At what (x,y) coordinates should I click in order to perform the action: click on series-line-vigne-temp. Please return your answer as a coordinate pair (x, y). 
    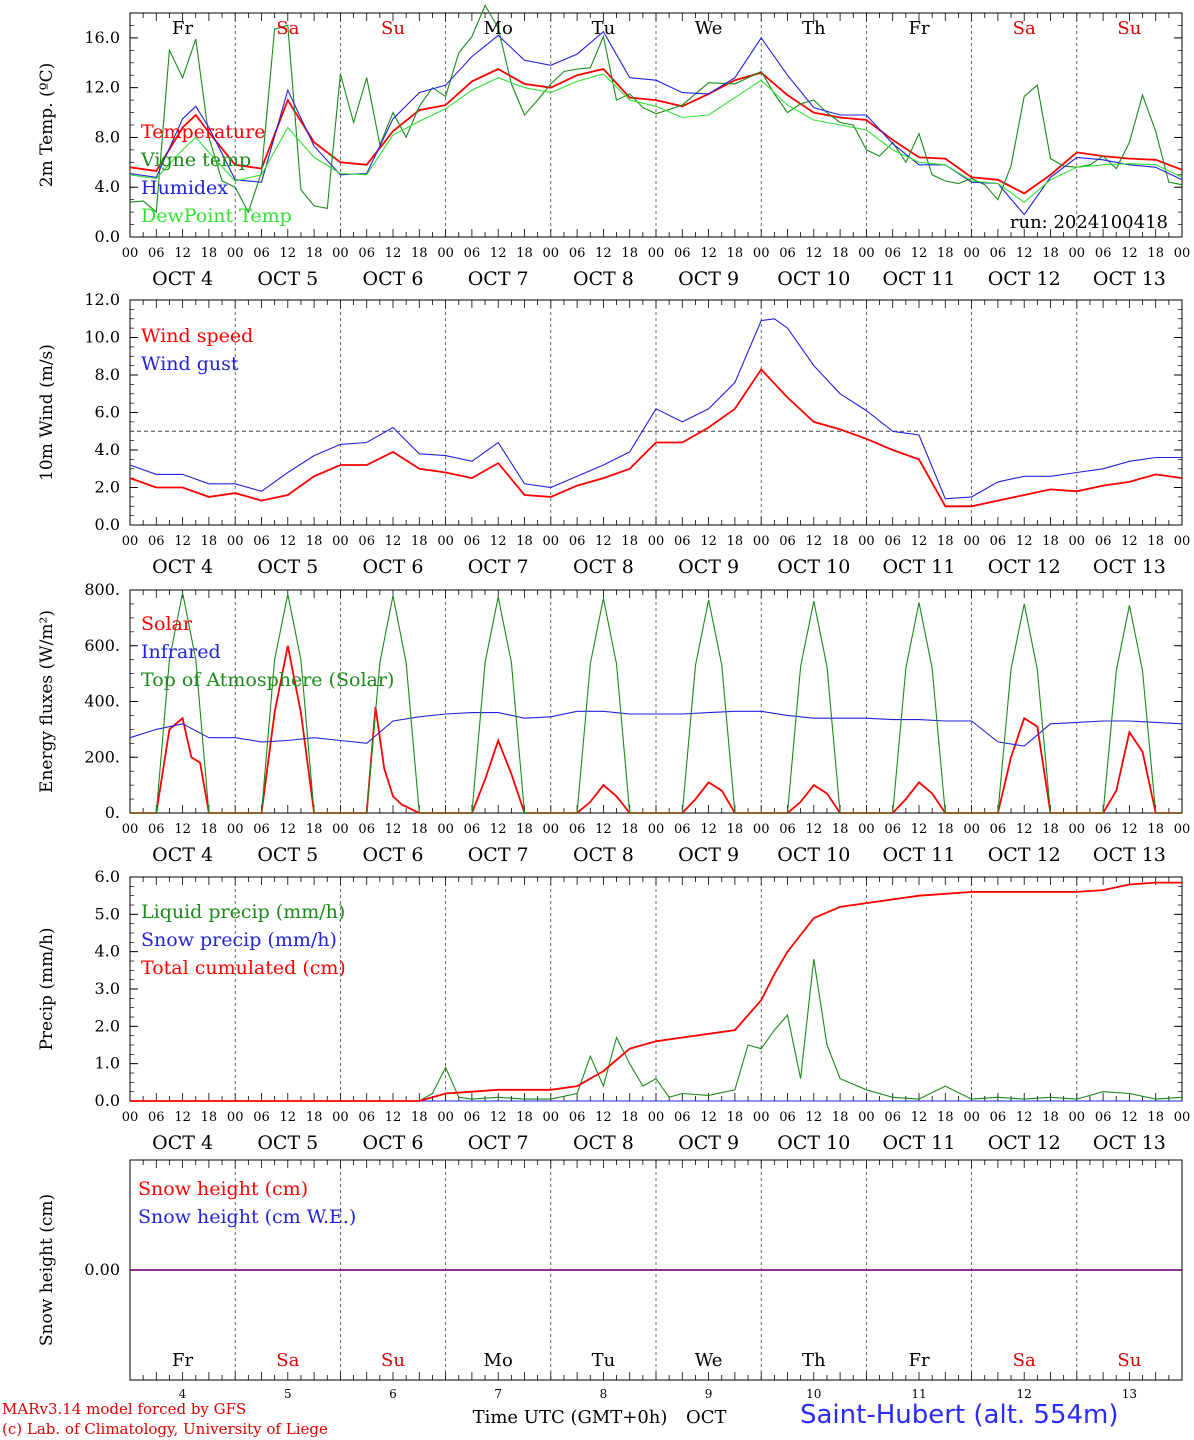
    Looking at the image, I should click on (656, 109).